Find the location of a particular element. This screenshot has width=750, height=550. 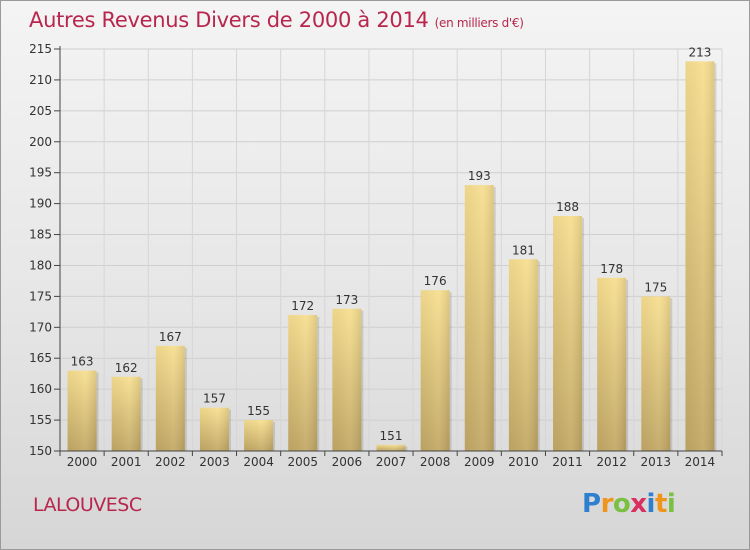

logo-letter: t is located at coordinates (660, 504).